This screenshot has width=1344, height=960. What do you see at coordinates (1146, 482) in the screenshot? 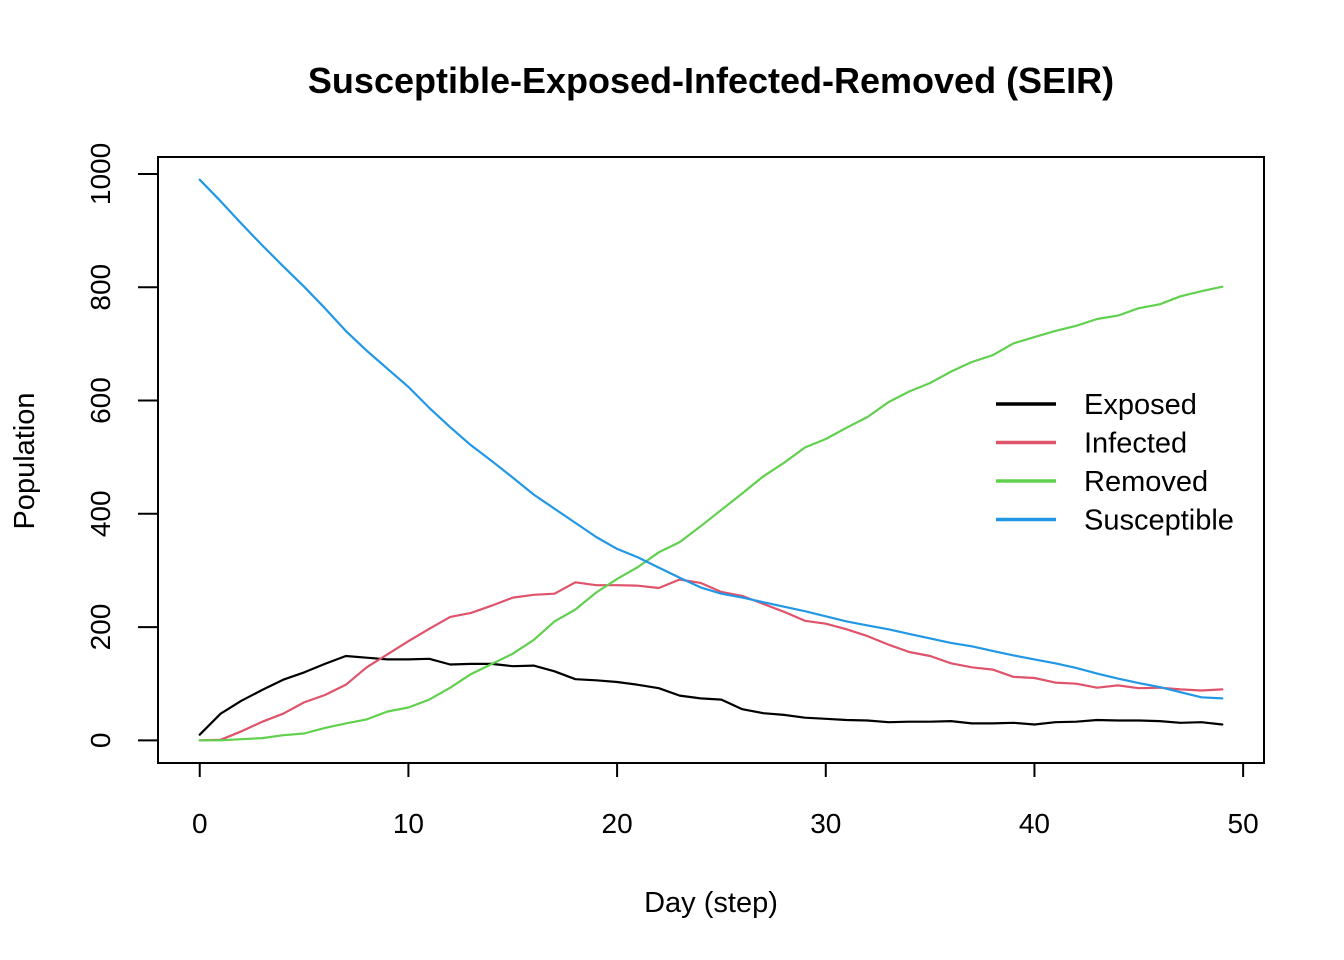
I see `legend-label: Removed` at bounding box center [1146, 482].